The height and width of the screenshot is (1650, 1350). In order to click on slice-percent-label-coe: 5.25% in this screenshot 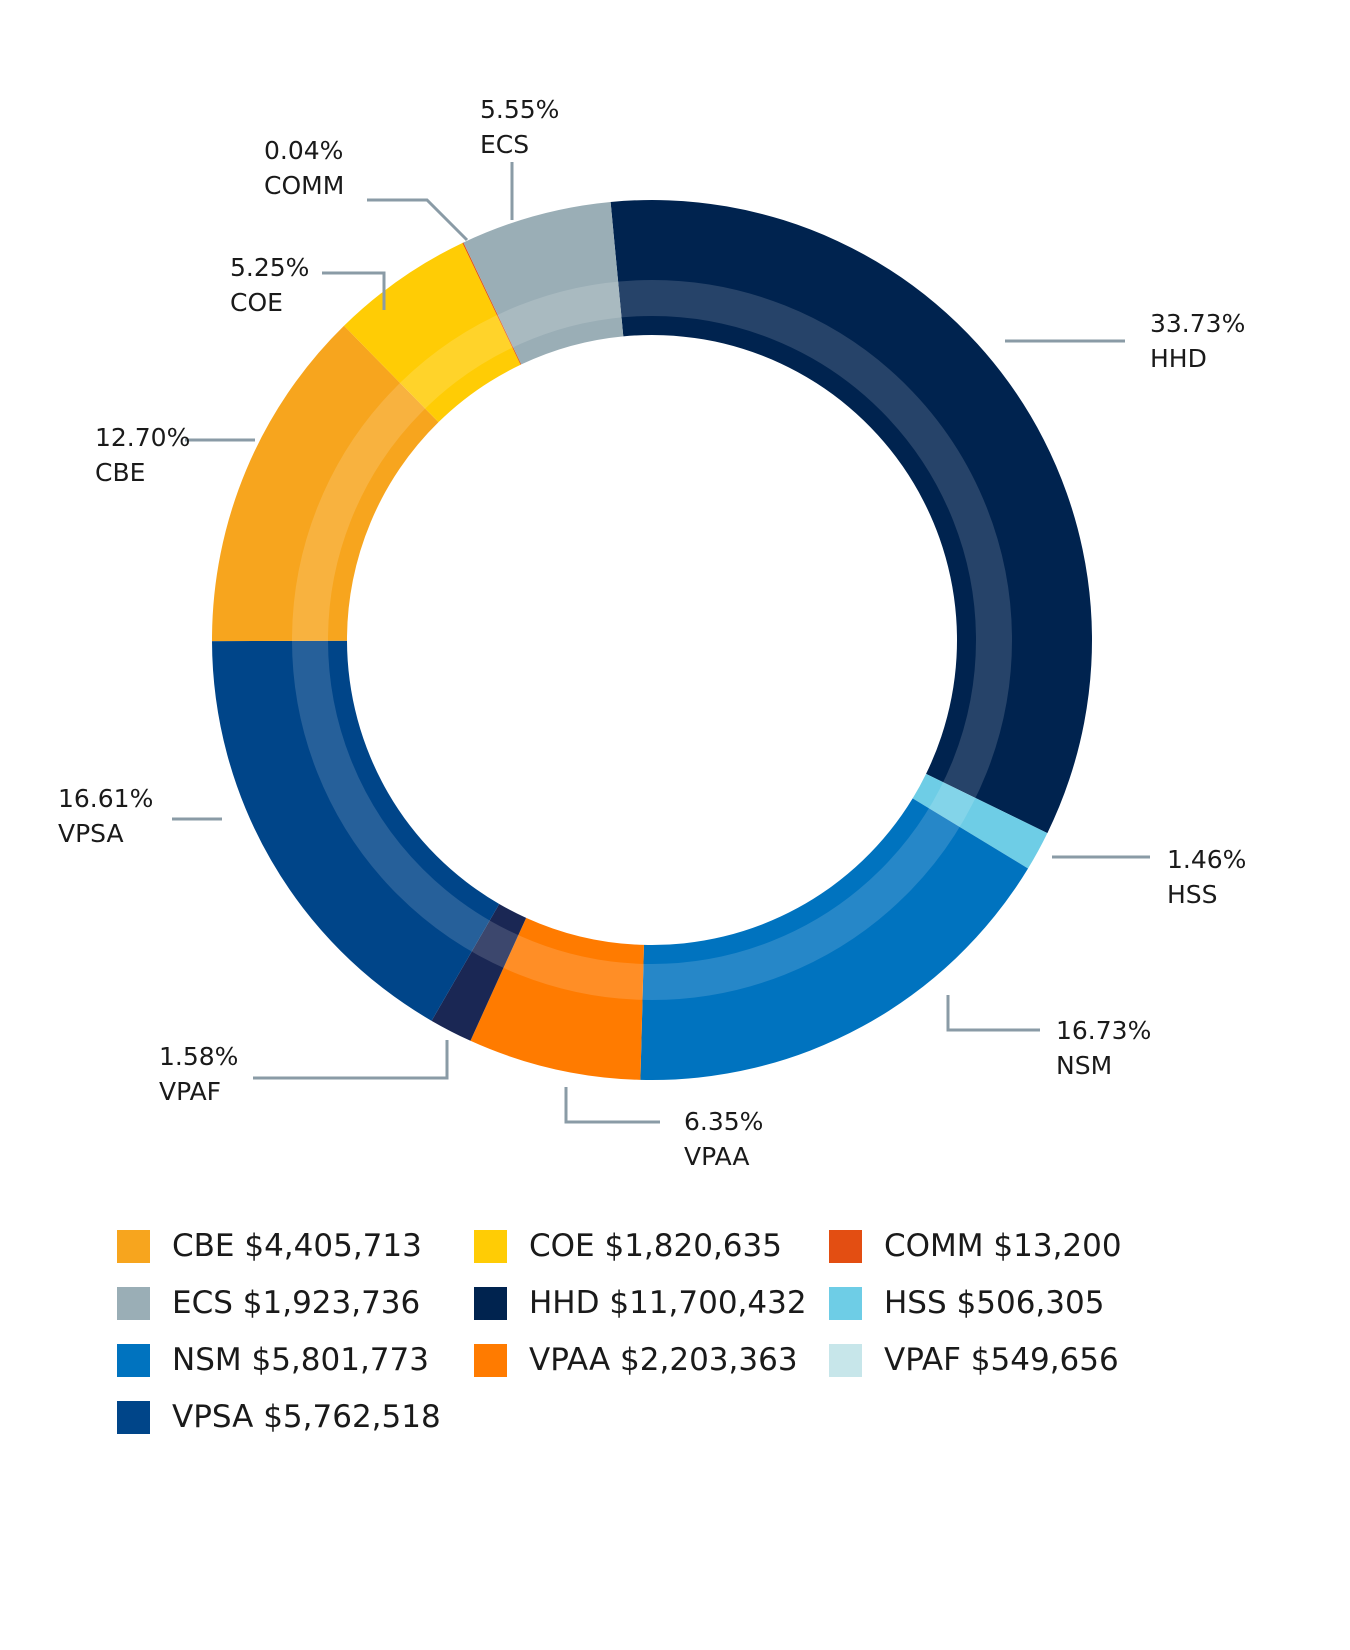, I will do `click(269, 267)`.